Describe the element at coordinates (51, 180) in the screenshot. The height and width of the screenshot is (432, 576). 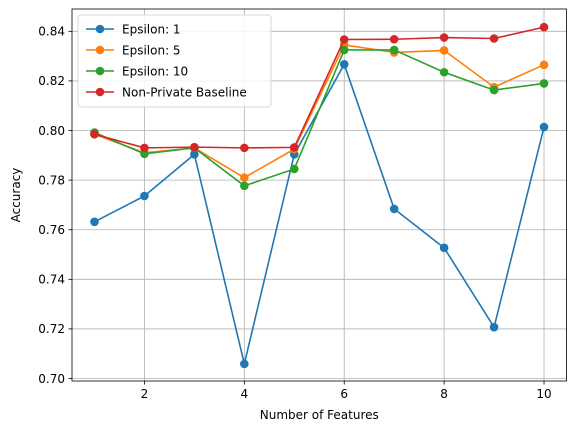
I see `y-tick-label: 0.78` at that location.